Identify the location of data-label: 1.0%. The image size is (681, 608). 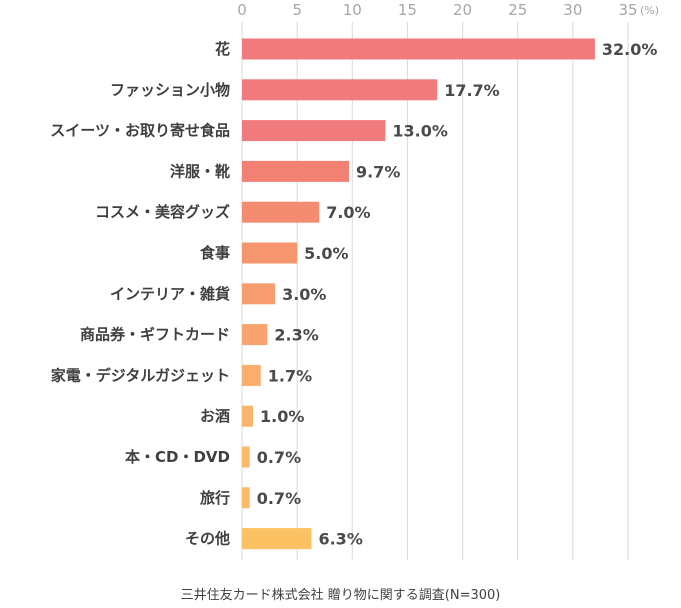
(282, 416).